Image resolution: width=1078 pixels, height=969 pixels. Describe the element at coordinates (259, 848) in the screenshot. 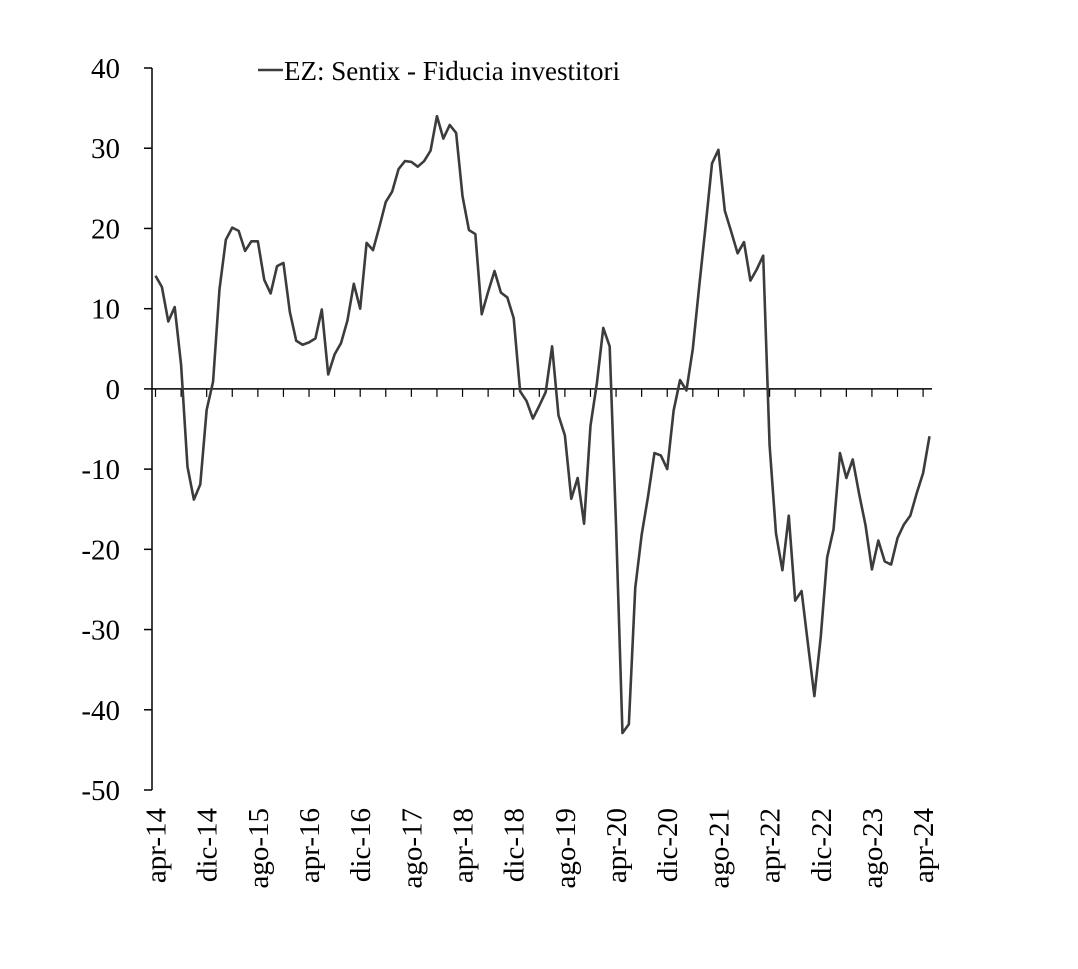

I see `x-tick-label: ago-15` at that location.